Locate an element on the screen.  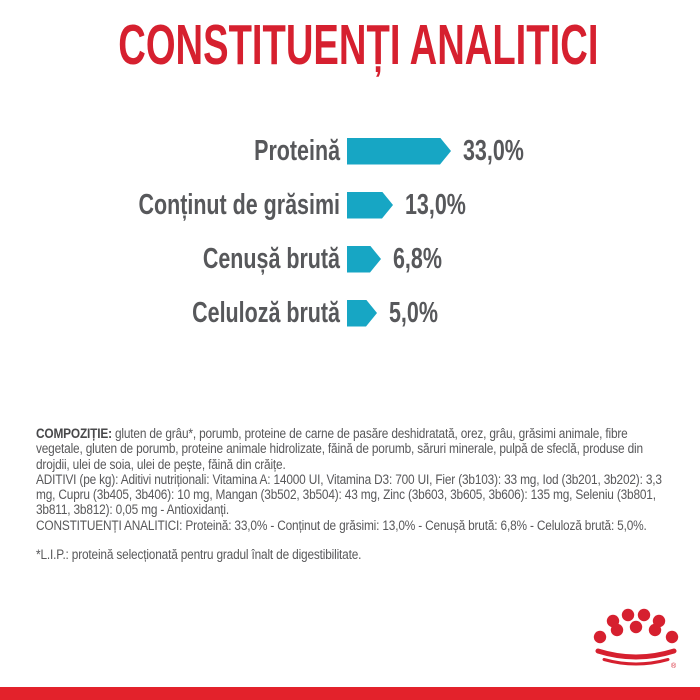
chart-value-label: 13,0% is located at coordinates (435, 204).